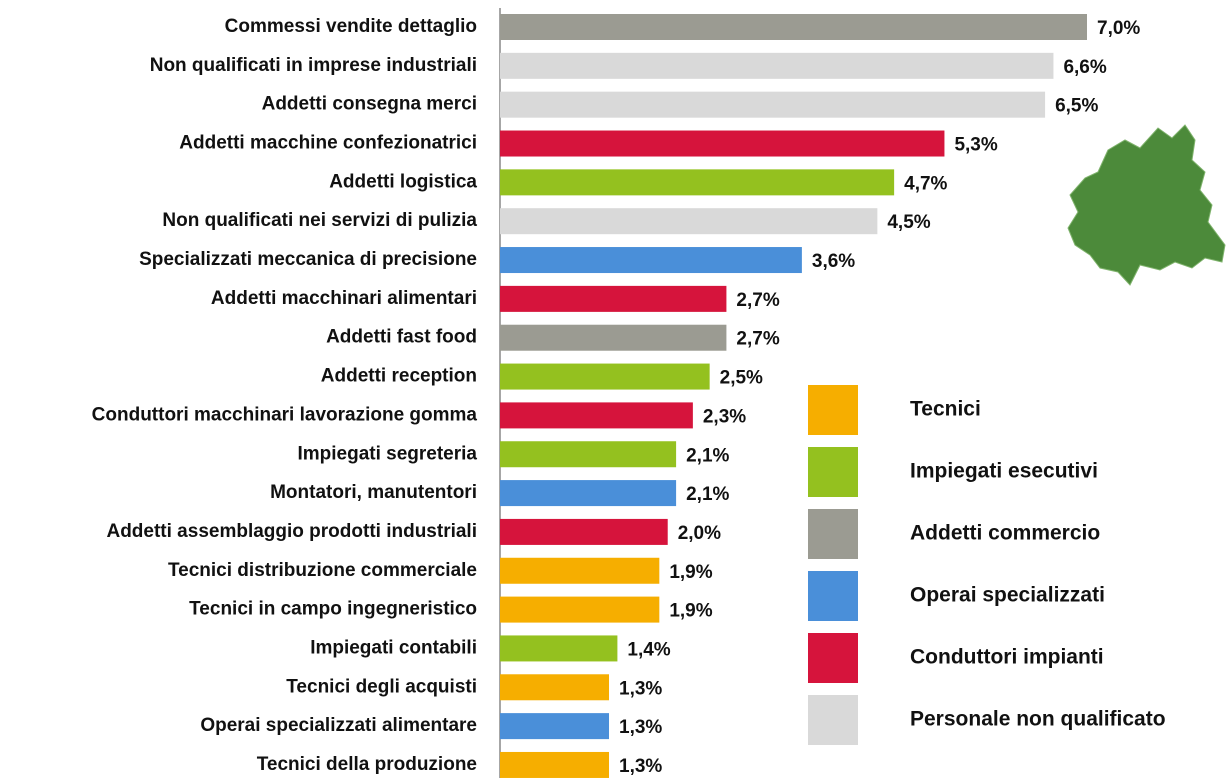 This screenshot has height=778, width=1227. Describe the element at coordinates (975, 145) in the screenshot. I see `value-label: 5,3%` at that location.